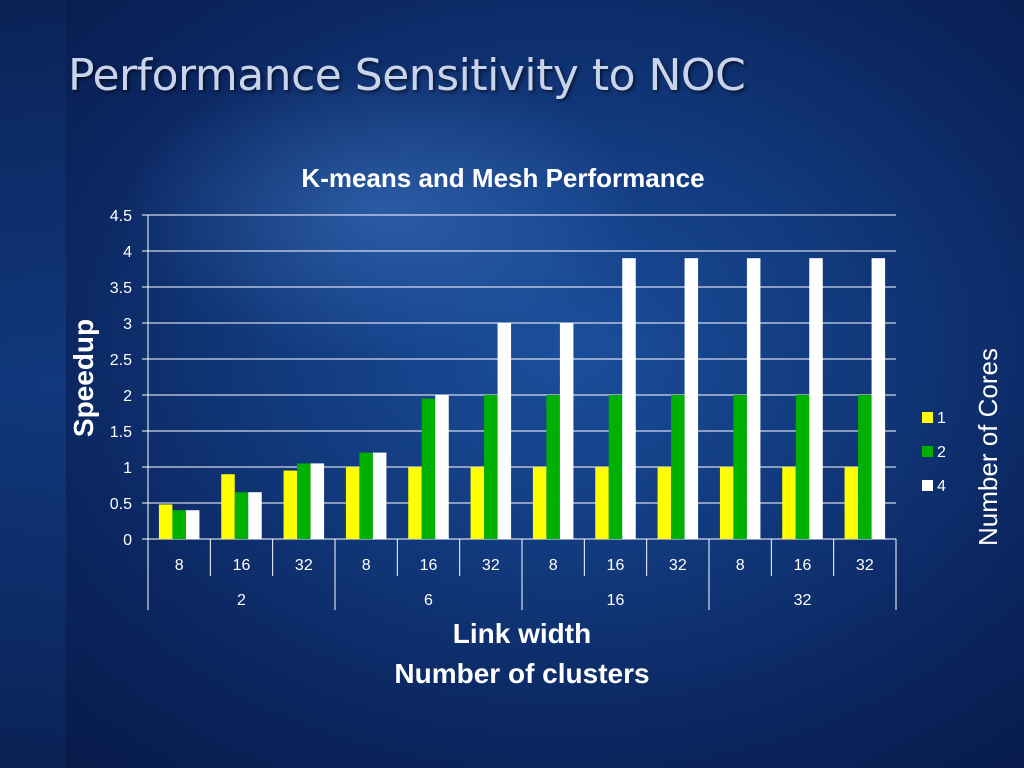 This screenshot has width=1024, height=768. I want to click on y-tick-label: 3, so click(127, 324).